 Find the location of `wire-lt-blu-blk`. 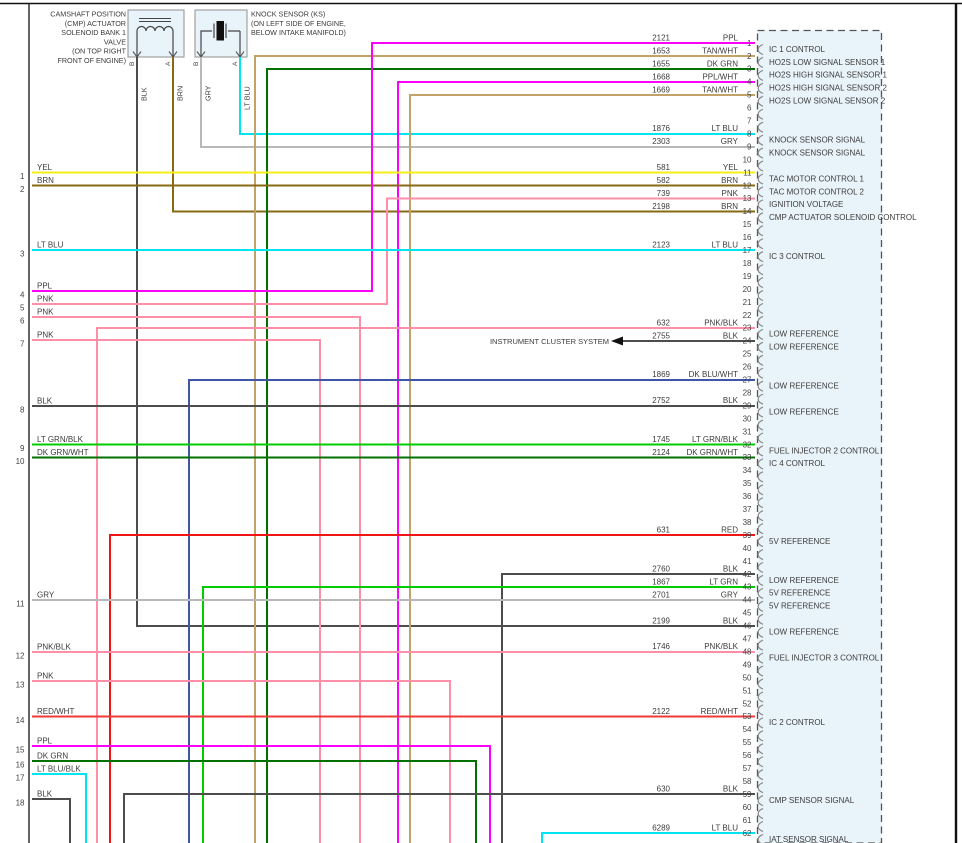

wire-lt-blu-blk is located at coordinates (59, 808).